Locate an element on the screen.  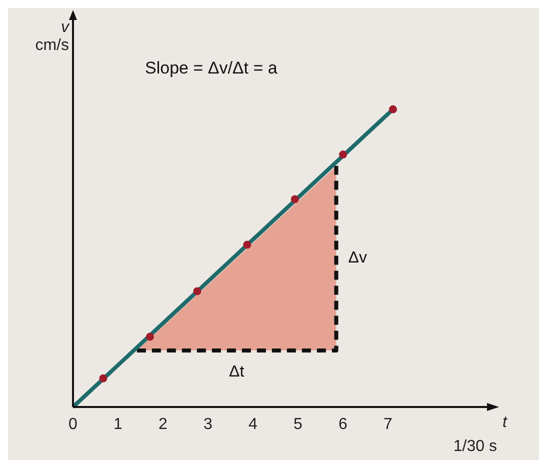
x-axis-title: t 1/30 s is located at coordinates (480, 434).